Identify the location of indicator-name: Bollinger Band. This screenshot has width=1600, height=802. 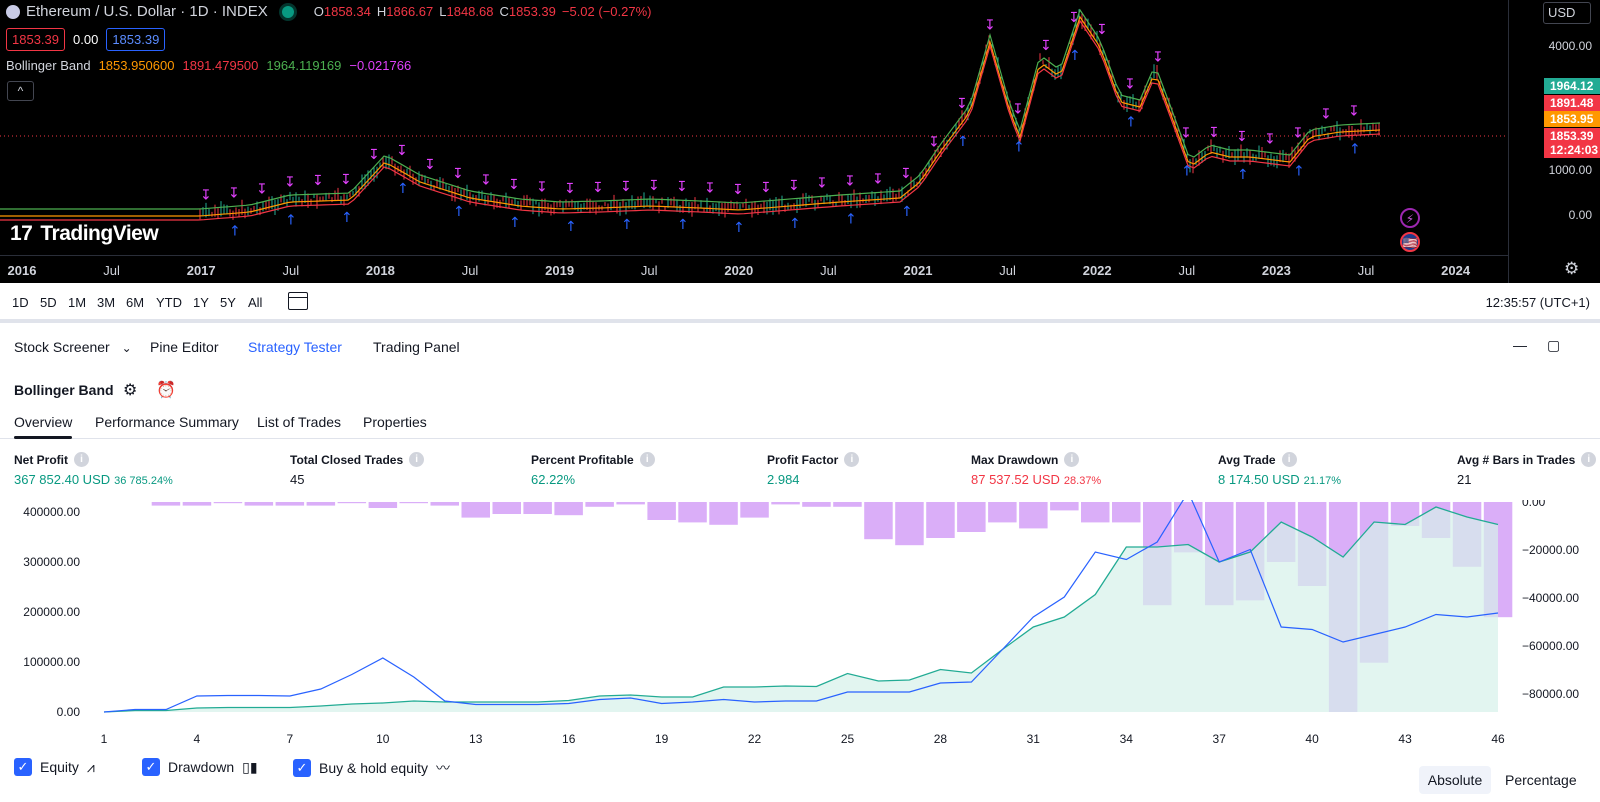
(48, 65).